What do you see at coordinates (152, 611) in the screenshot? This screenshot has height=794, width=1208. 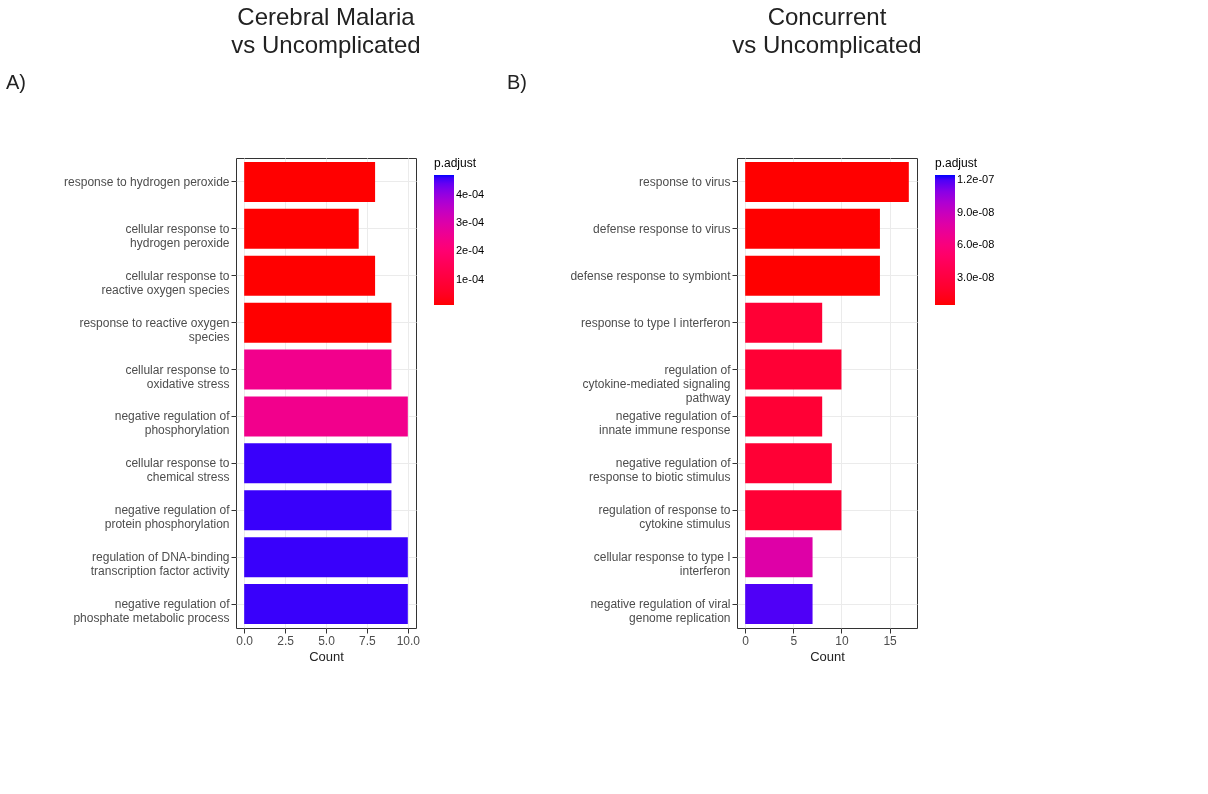 I see `y-tick-label: negative regulation of phosphate metabolic process` at bounding box center [152, 611].